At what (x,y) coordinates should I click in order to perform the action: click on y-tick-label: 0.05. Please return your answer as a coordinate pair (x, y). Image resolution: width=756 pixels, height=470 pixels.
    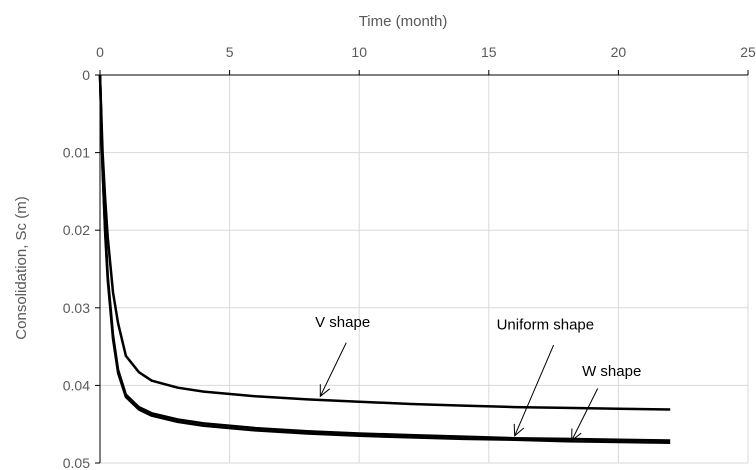
    Looking at the image, I should click on (76, 462).